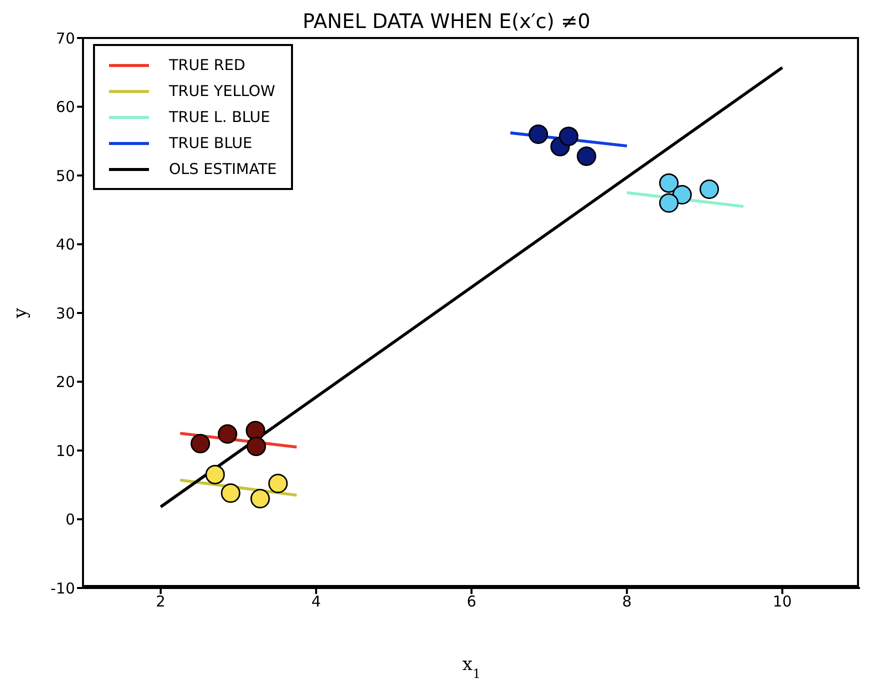 The image size is (874, 687). I want to click on x-axis-title: x$_{1}$, so click(471, 667).